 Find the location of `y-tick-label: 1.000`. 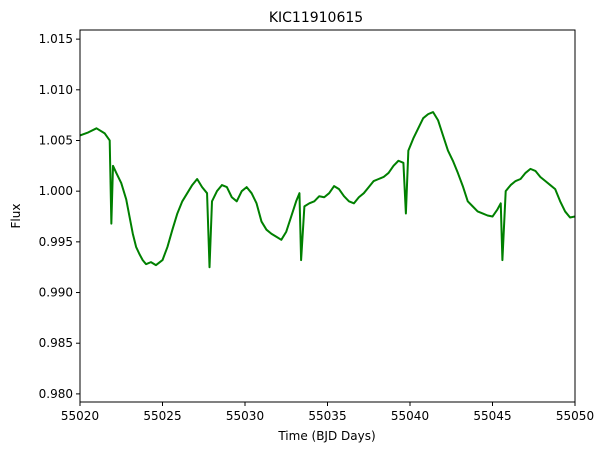

y-tick-label: 1.000 is located at coordinates (56, 191).